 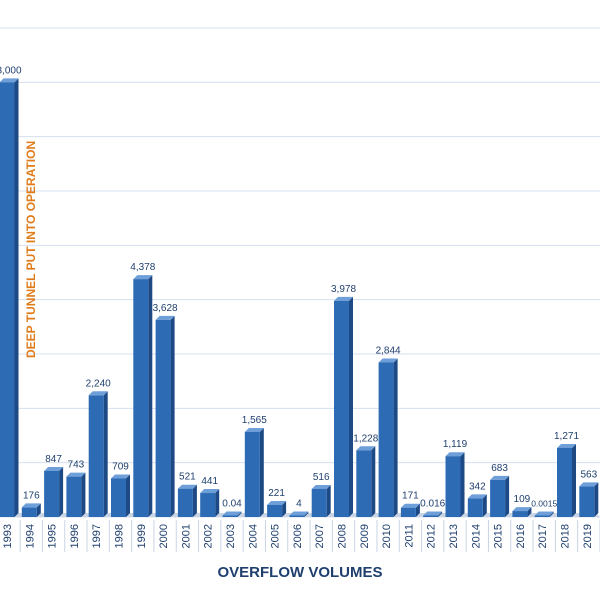 What do you see at coordinates (543, 536) in the screenshot?
I see `x-tick-label: 2017` at bounding box center [543, 536].